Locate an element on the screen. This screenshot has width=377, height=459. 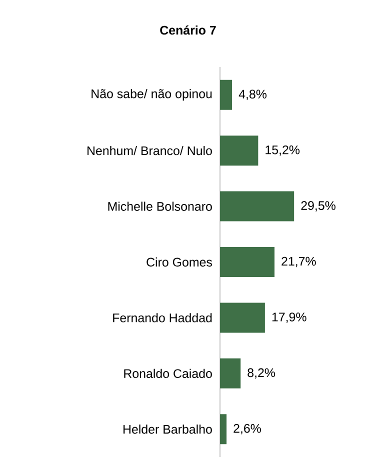
y-tick-label: Michelle Bolsonaro is located at coordinates (160, 206).